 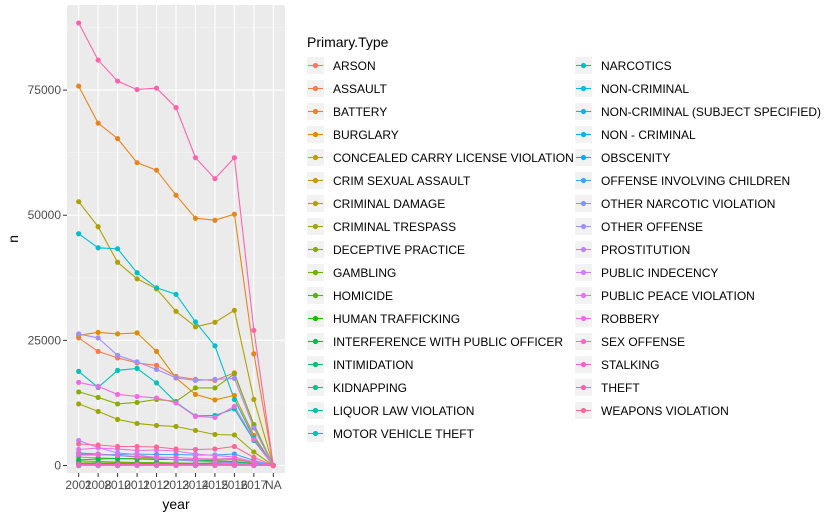 What do you see at coordinates (156, 485) in the screenshot?
I see `x-tick-label: 2012` at bounding box center [156, 485].